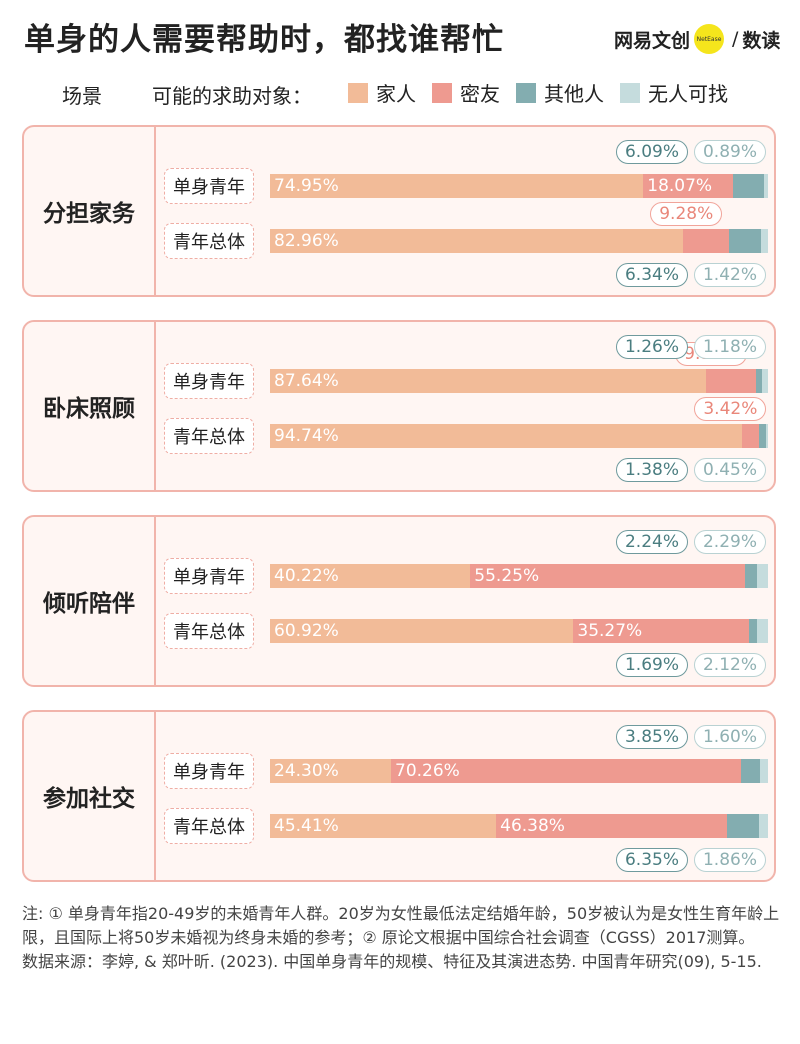  I want to click on scene-cell: 分担家务, so click(90, 211).